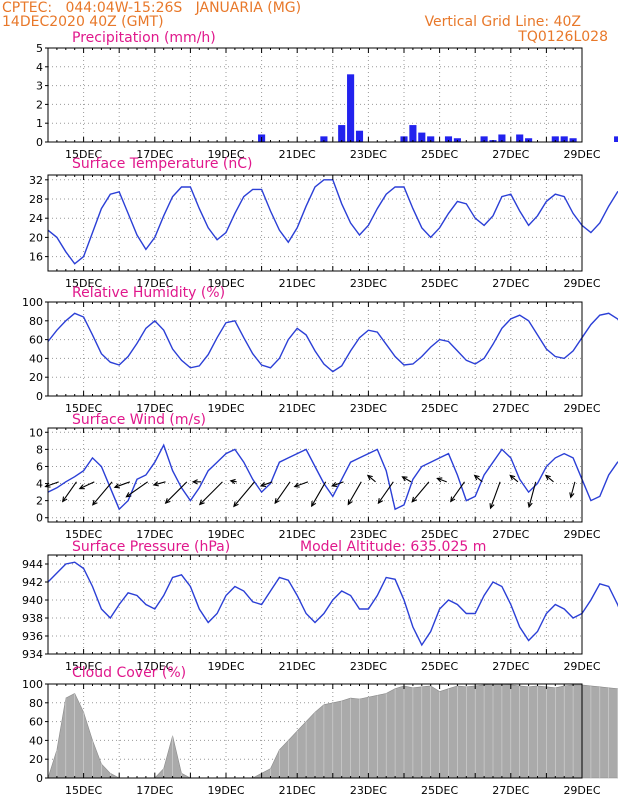 This screenshot has width=618, height=800. What do you see at coordinates (144, 38) in the screenshot?
I see `panel-title: Precipitation (mm/h)` at bounding box center [144, 38].